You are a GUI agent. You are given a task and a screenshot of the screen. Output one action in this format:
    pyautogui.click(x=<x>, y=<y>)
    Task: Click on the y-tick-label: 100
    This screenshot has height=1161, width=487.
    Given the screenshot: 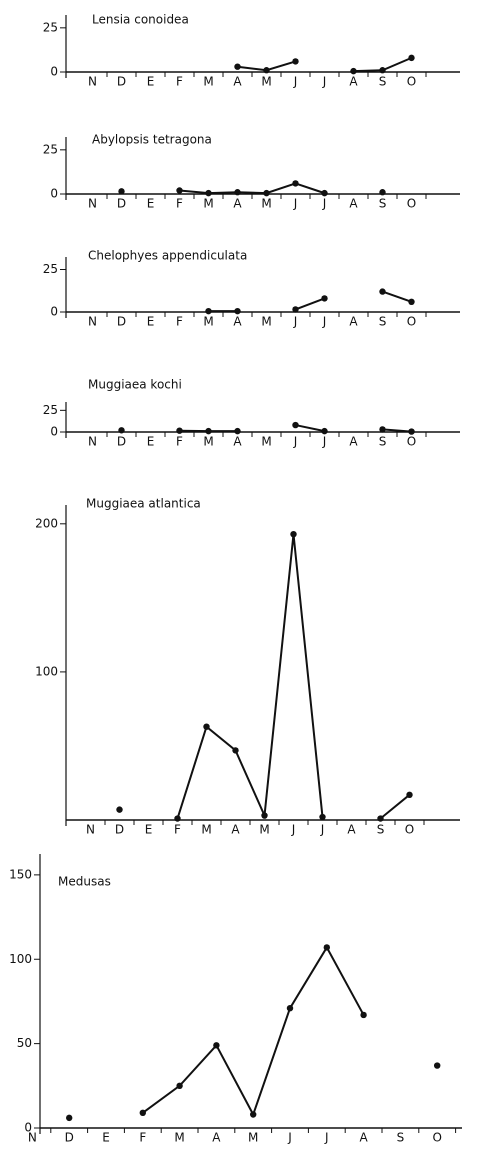 What is the action you would take?
    pyautogui.click(x=46, y=671)
    